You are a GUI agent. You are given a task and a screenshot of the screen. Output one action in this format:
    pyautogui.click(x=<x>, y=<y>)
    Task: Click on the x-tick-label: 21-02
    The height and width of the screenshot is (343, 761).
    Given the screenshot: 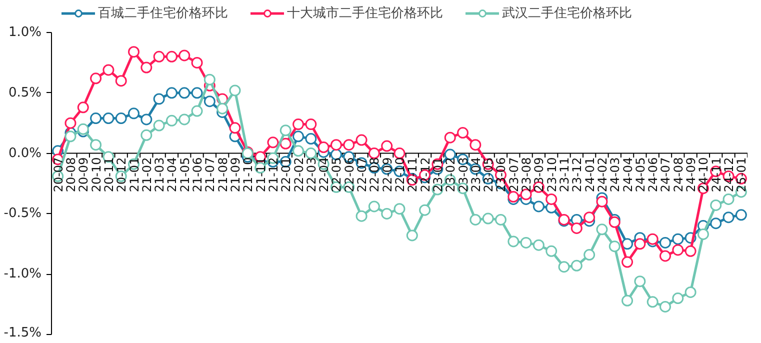 What is the action you would take?
    pyautogui.click(x=147, y=174)
    